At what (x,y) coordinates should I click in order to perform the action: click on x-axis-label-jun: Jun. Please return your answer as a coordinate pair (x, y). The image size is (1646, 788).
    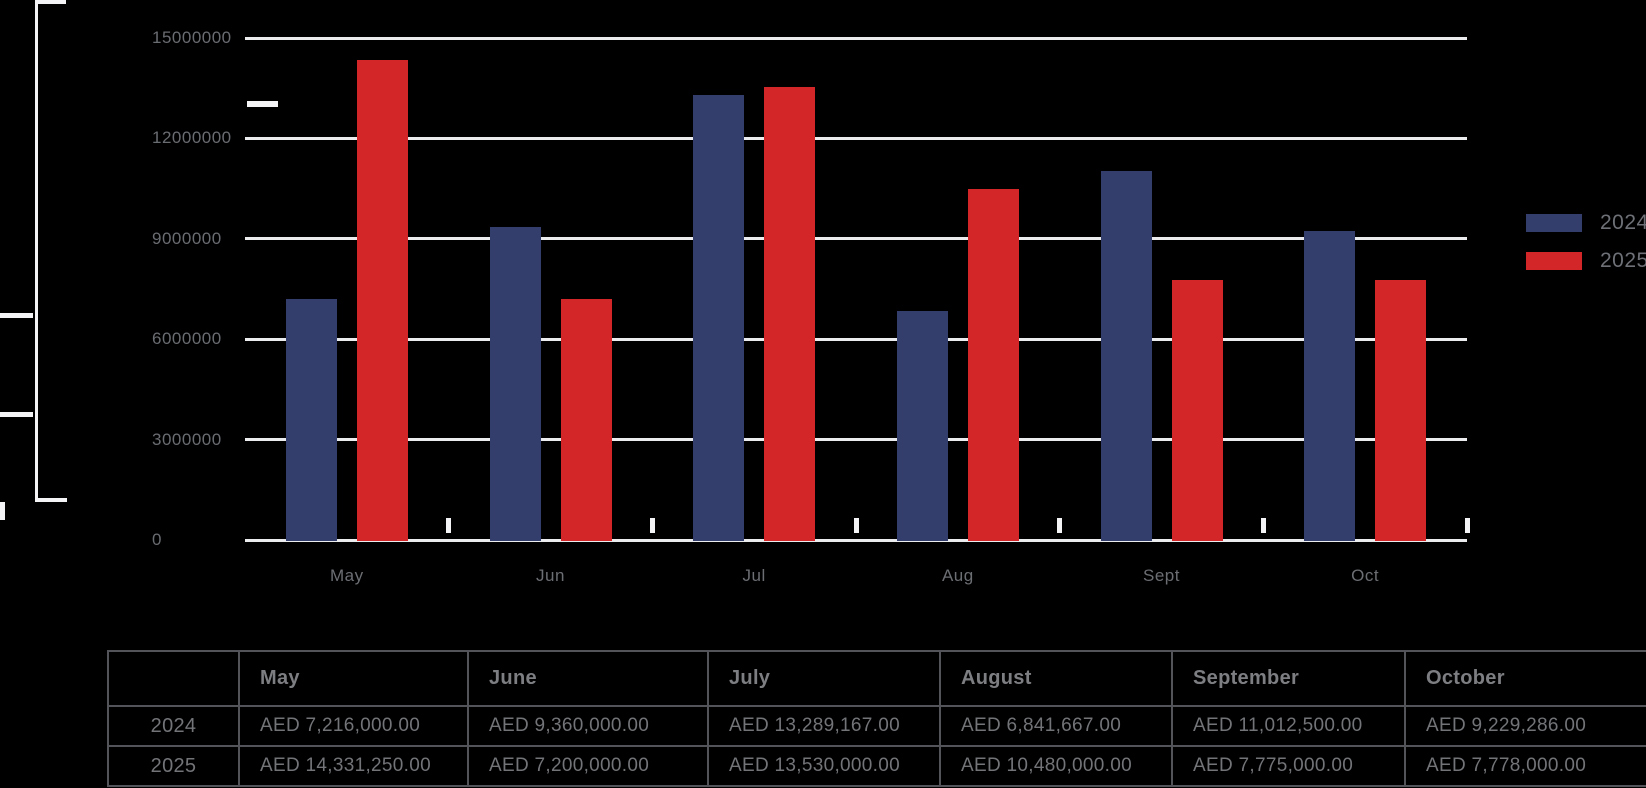
    Looking at the image, I should click on (550, 575).